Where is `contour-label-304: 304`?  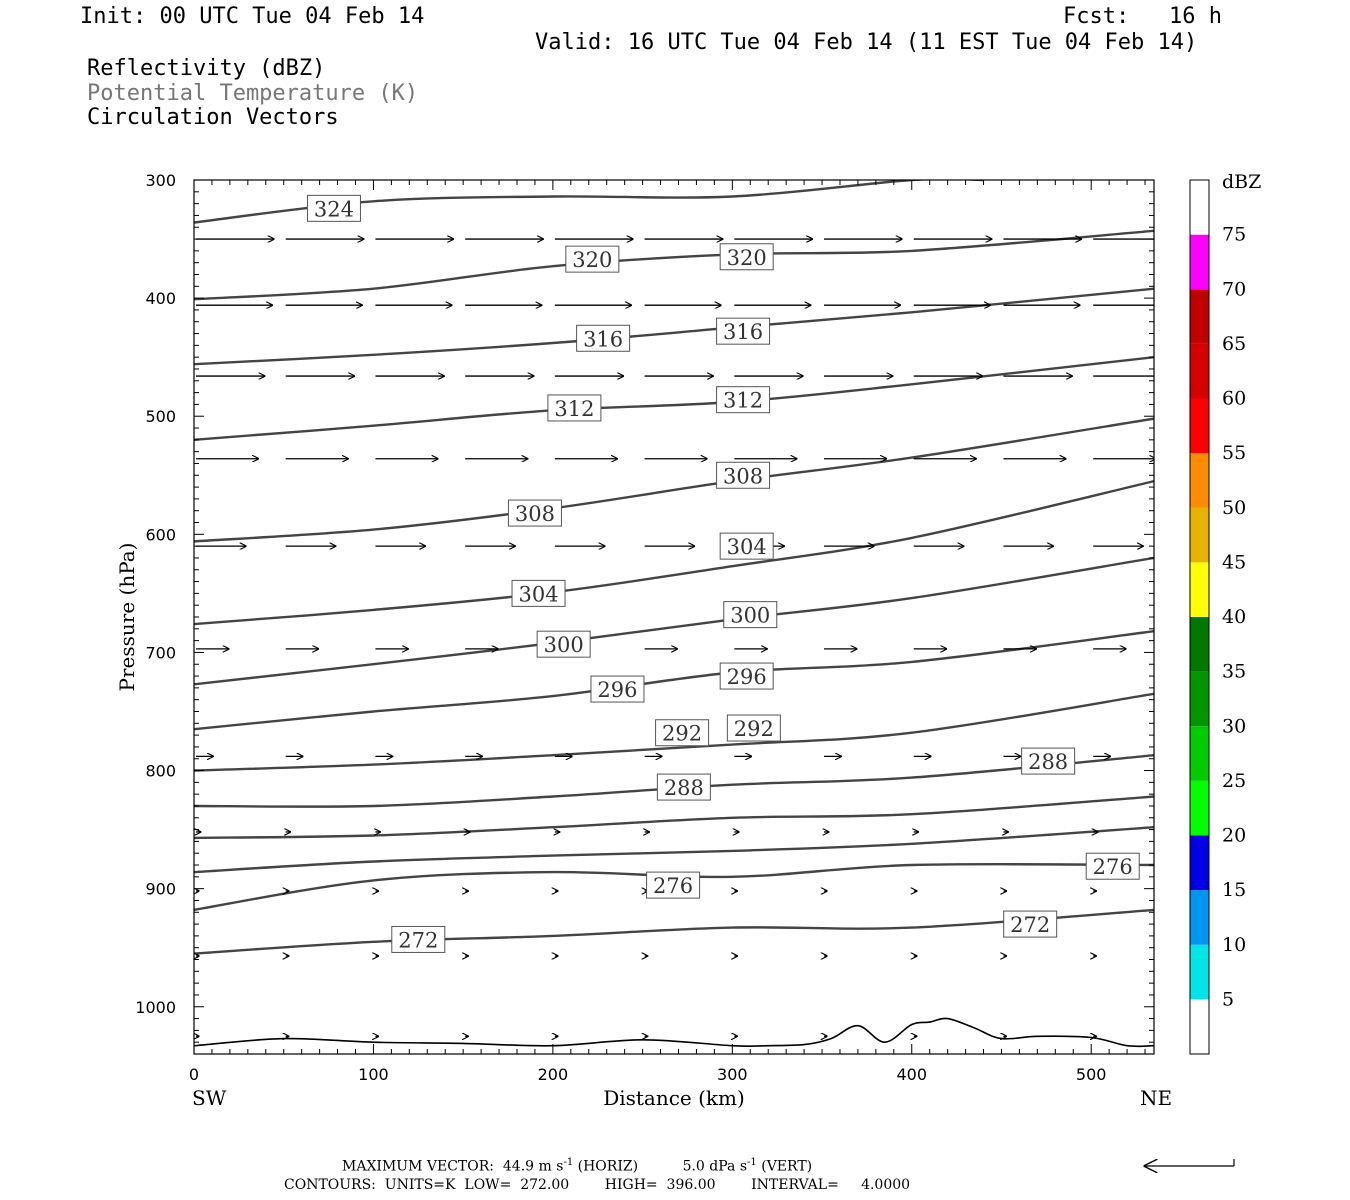 contour-label-304: 304 is located at coordinates (538, 594).